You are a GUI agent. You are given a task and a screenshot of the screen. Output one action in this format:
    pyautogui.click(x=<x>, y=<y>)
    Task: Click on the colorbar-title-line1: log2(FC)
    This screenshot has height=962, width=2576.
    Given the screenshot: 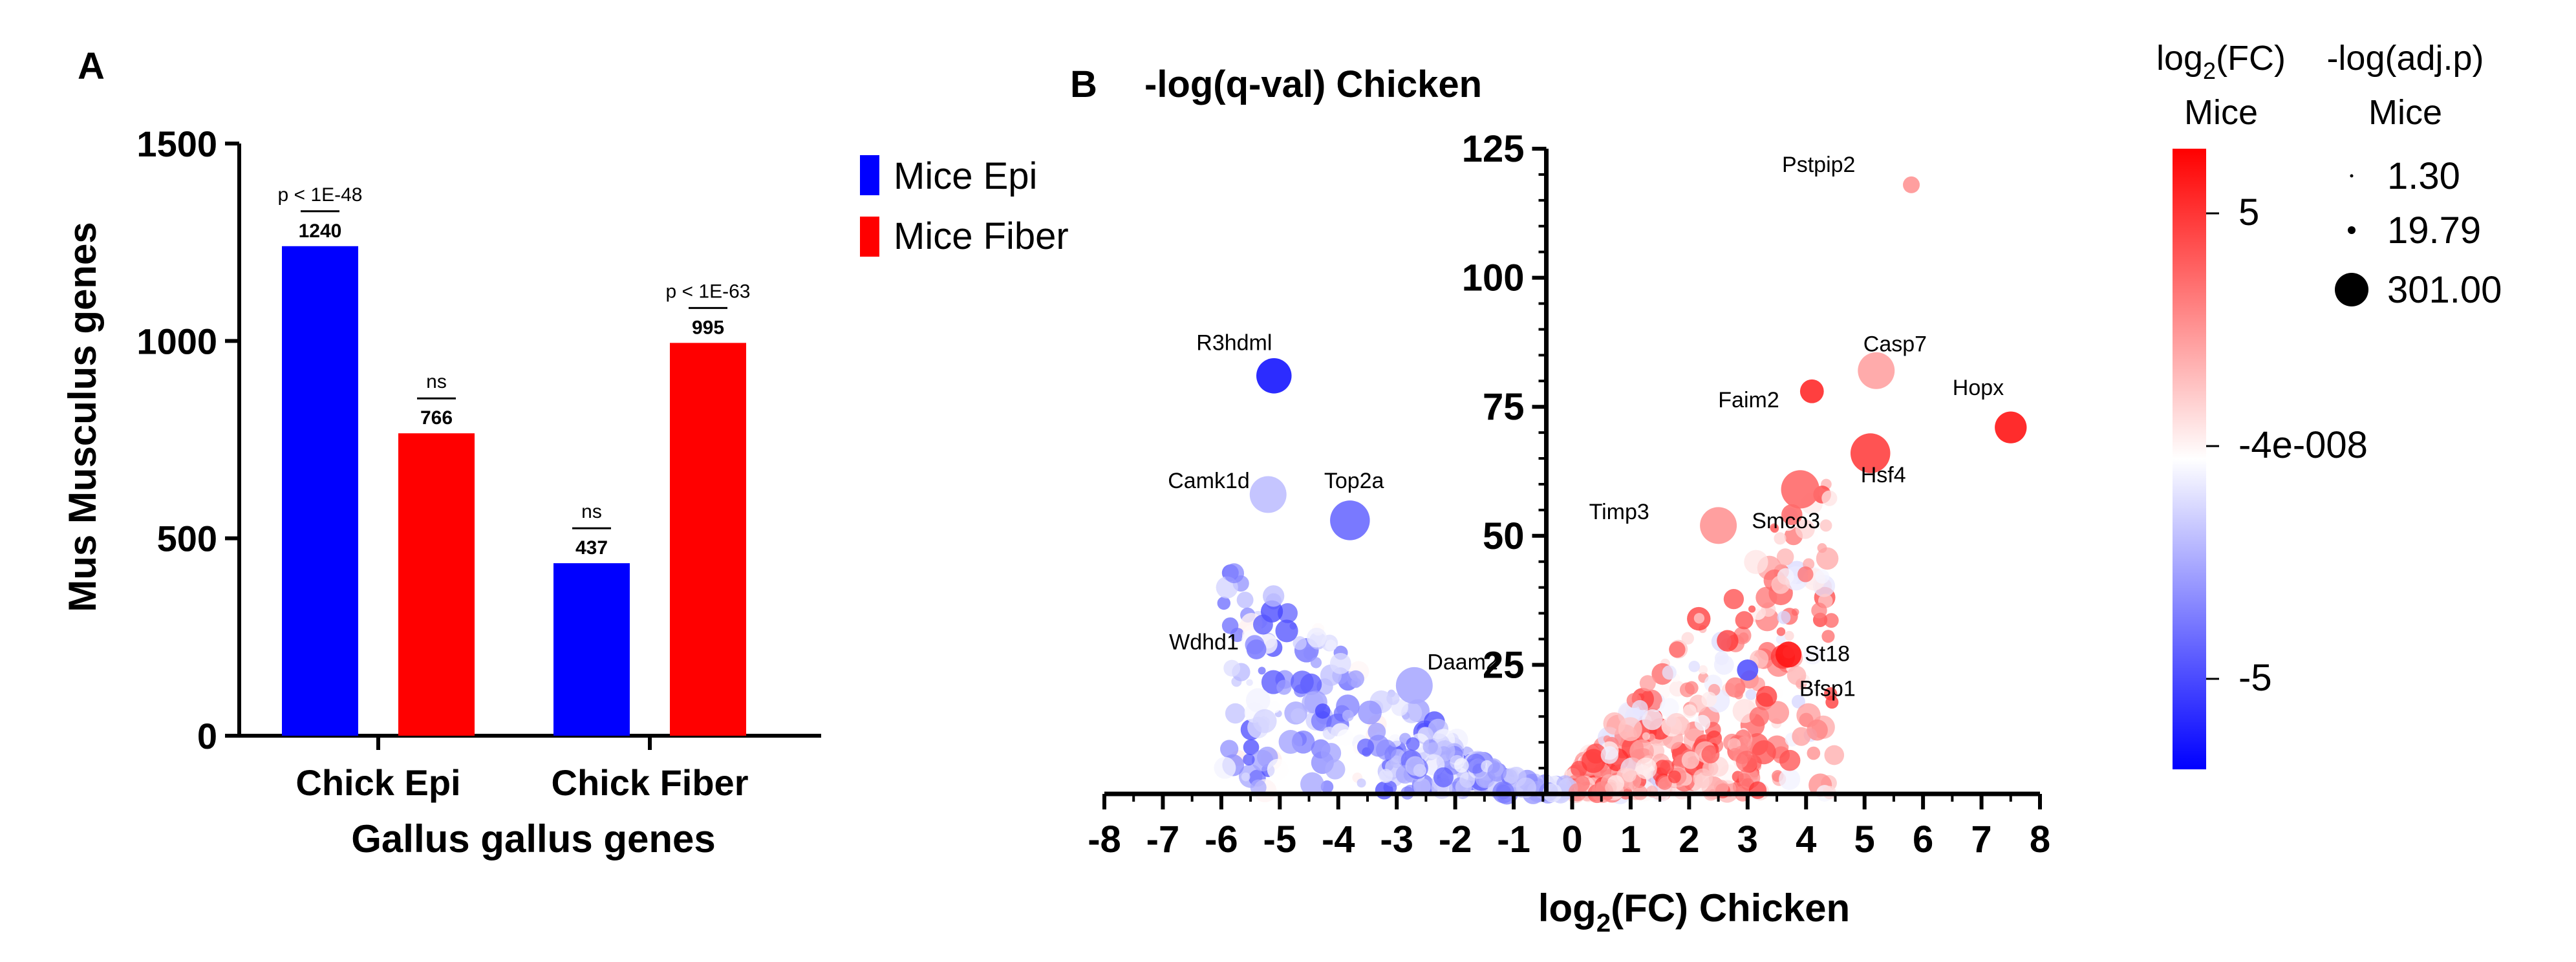 What is the action you would take?
    pyautogui.click(x=2221, y=61)
    